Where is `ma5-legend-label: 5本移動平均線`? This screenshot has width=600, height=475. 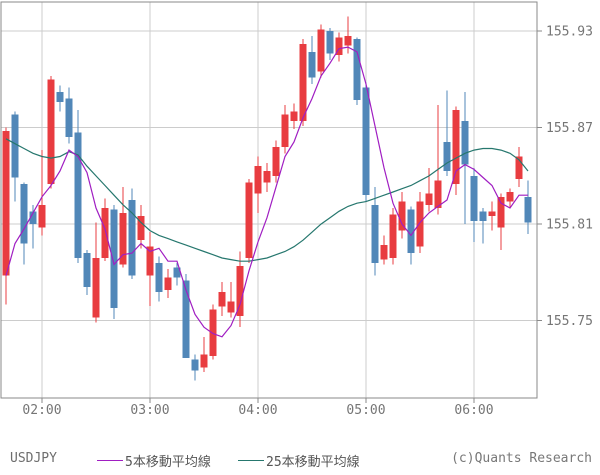 ma5-legend-label: 5本移動平均線 is located at coordinates (168, 462).